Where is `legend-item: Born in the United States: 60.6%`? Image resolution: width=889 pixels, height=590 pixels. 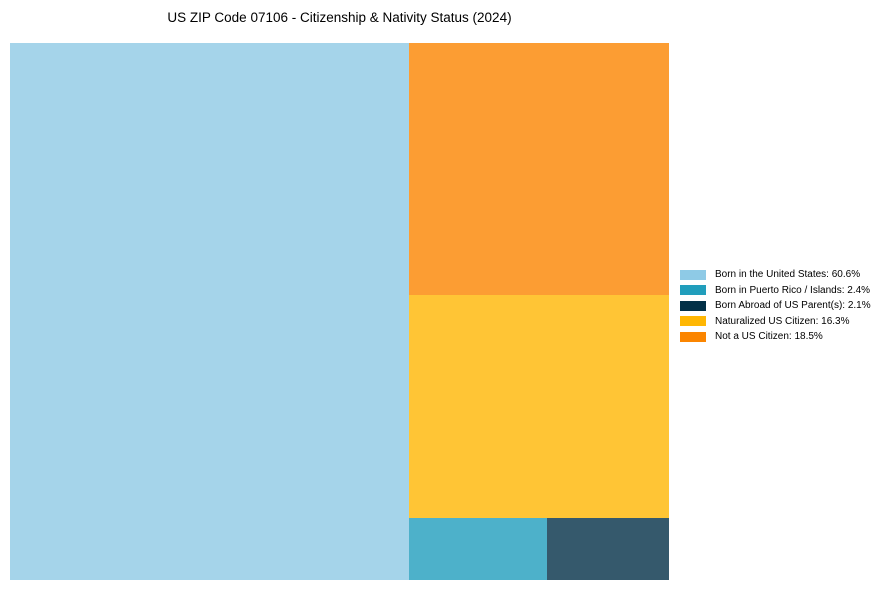 legend-item: Born in the United States: 60.6% is located at coordinates (775, 275).